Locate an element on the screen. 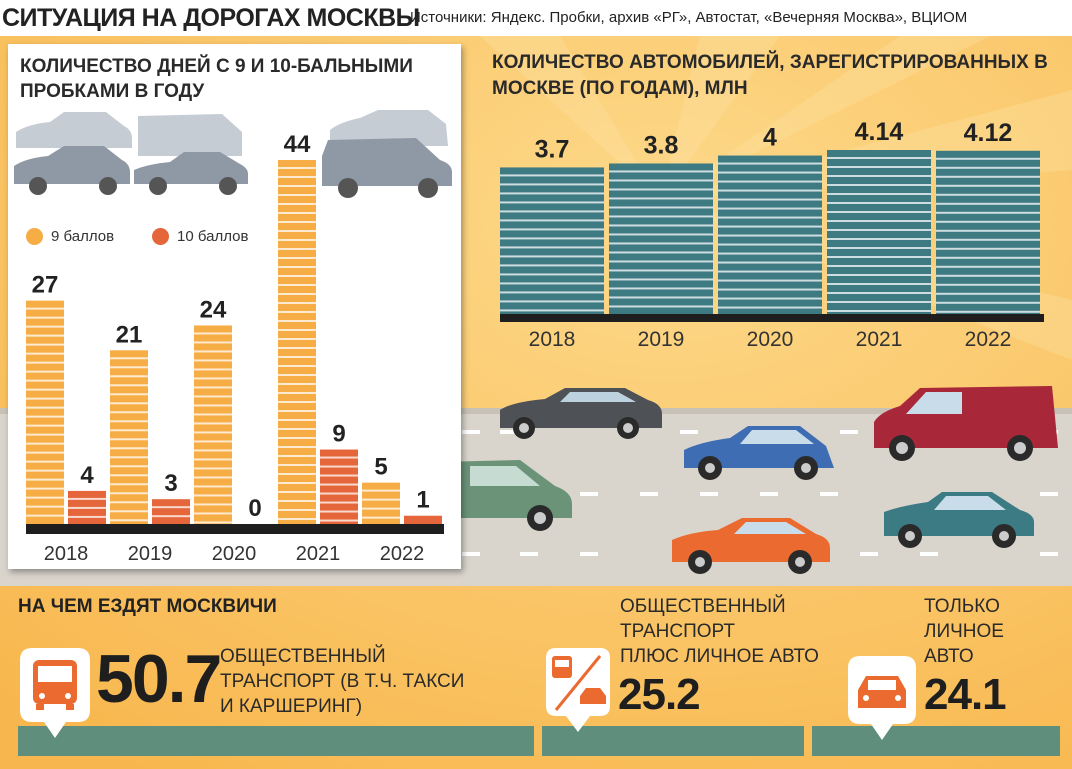 This screenshot has width=1072, height=769. stat-bar-public is located at coordinates (276, 741).